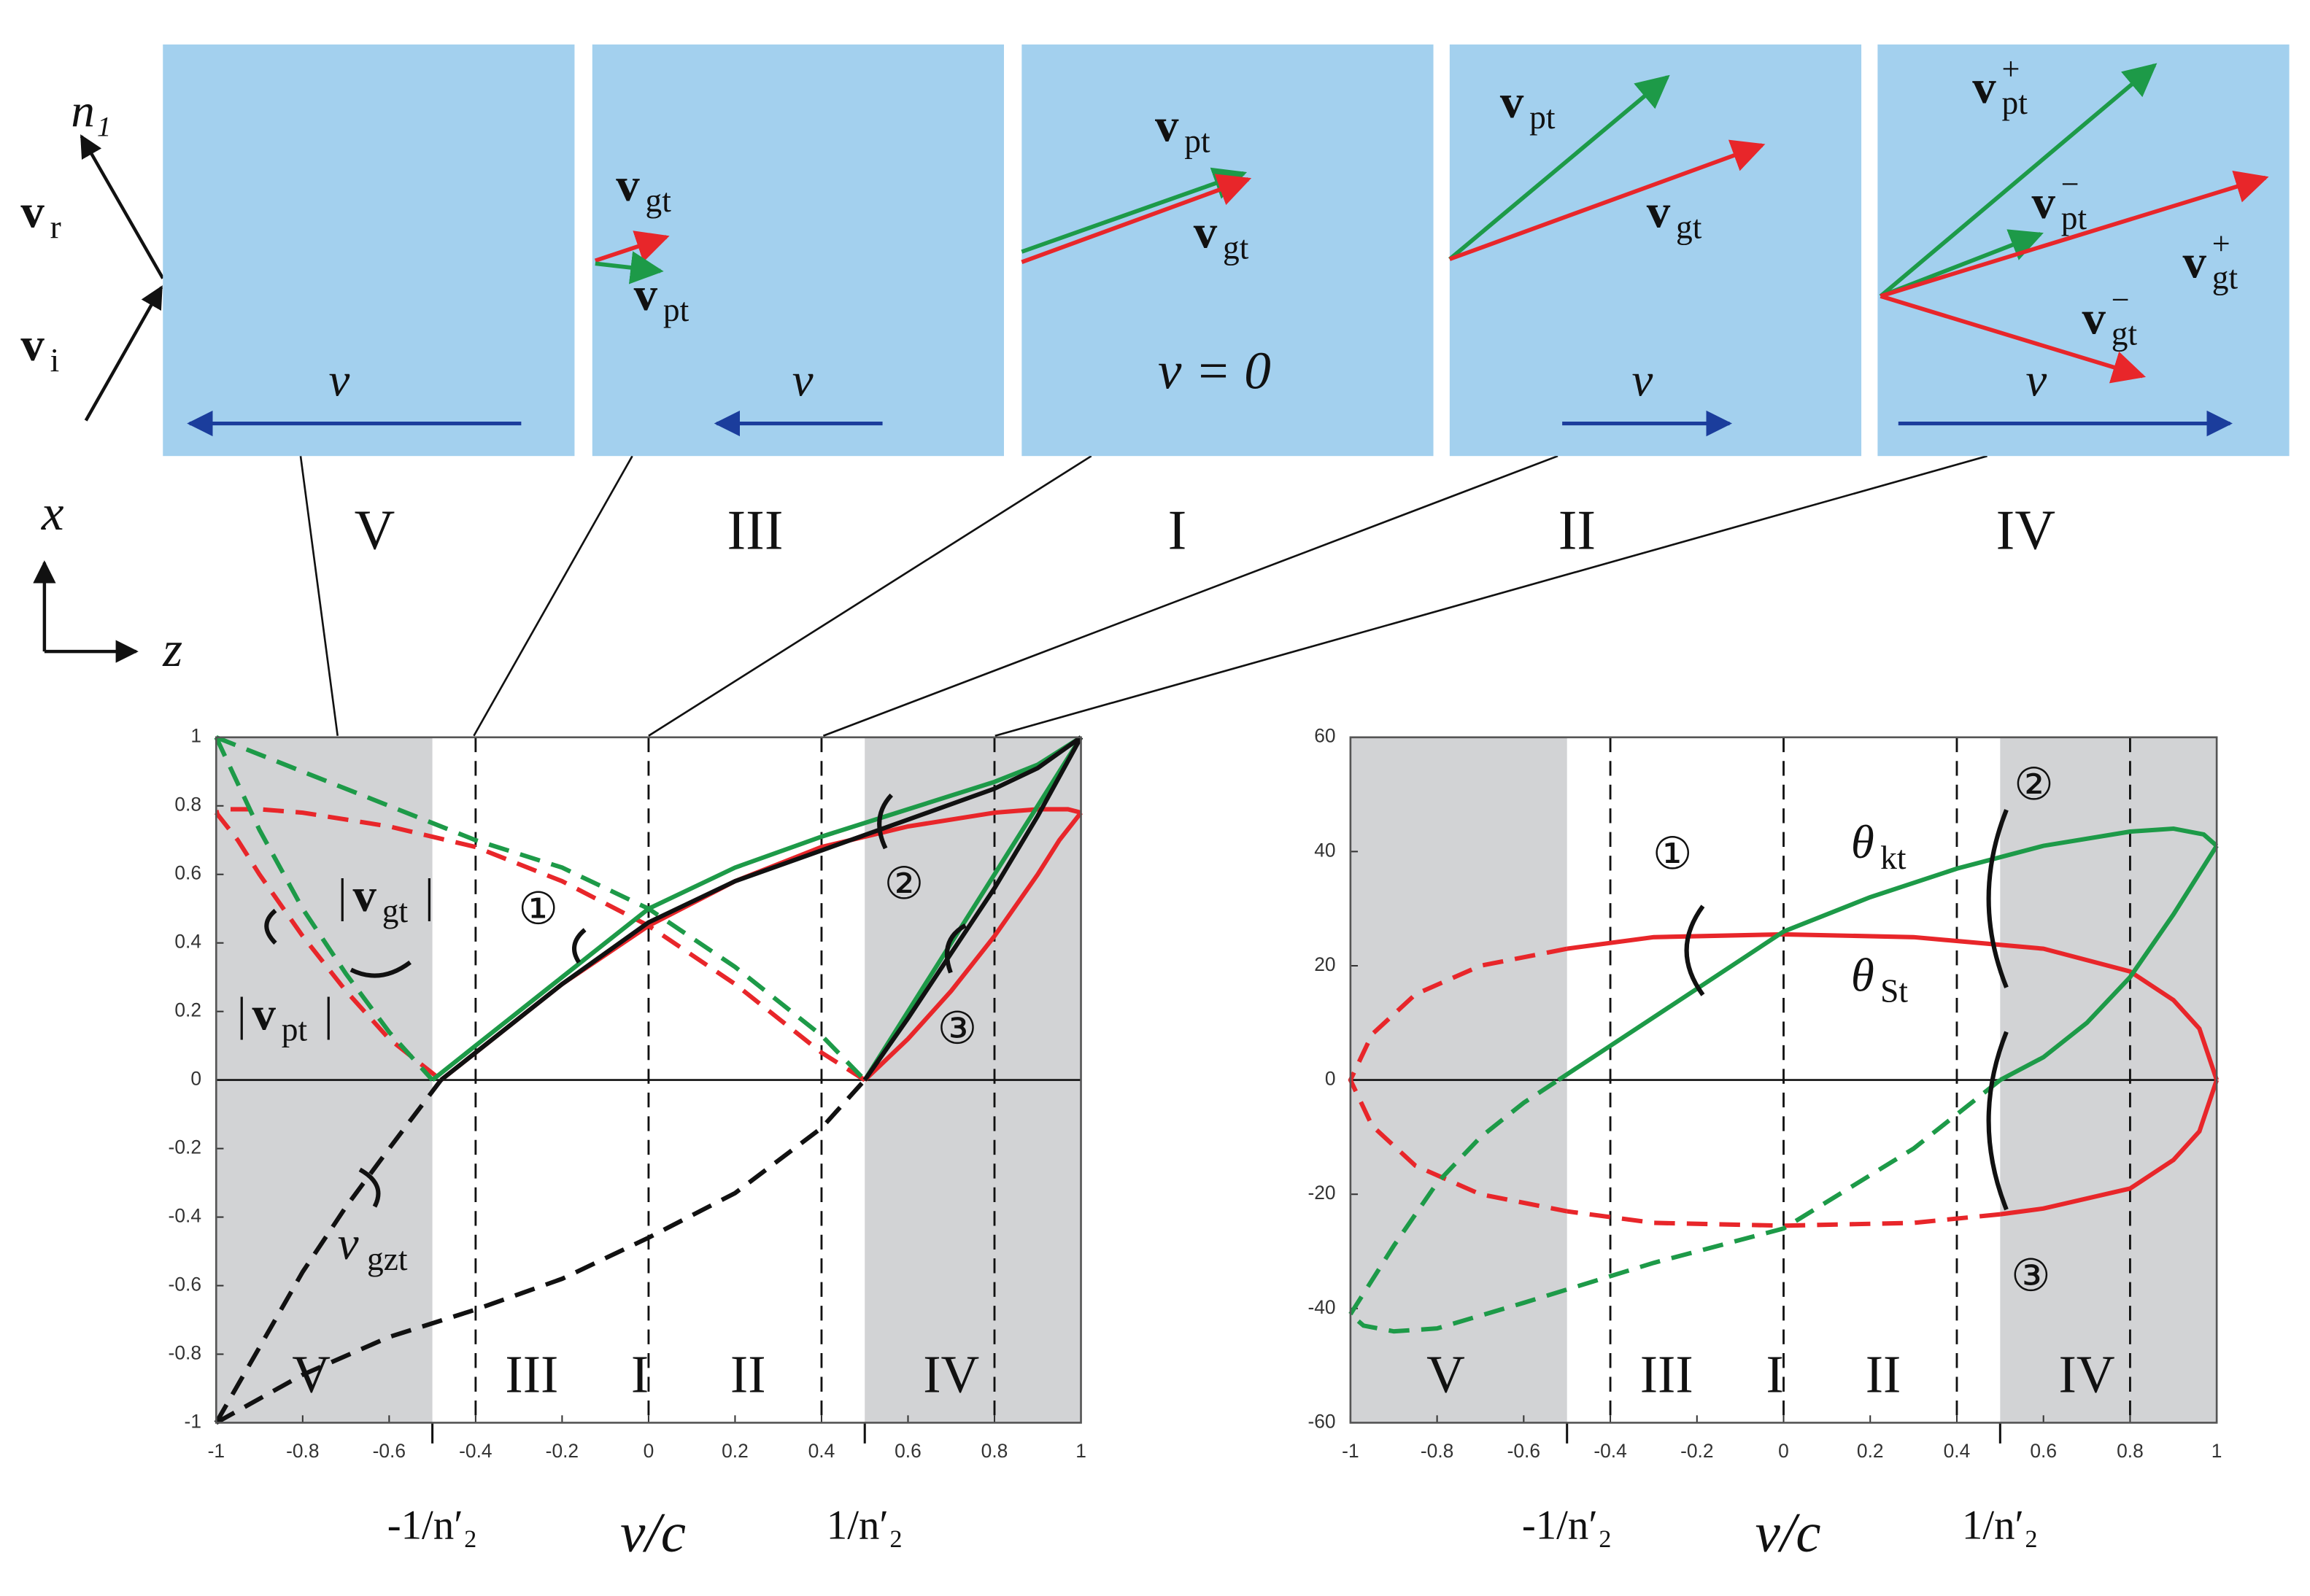 Image resolution: width=2310 pixels, height=1596 pixels. Describe the element at coordinates (52, 513) in the screenshot. I see `axis-x: x` at that location.